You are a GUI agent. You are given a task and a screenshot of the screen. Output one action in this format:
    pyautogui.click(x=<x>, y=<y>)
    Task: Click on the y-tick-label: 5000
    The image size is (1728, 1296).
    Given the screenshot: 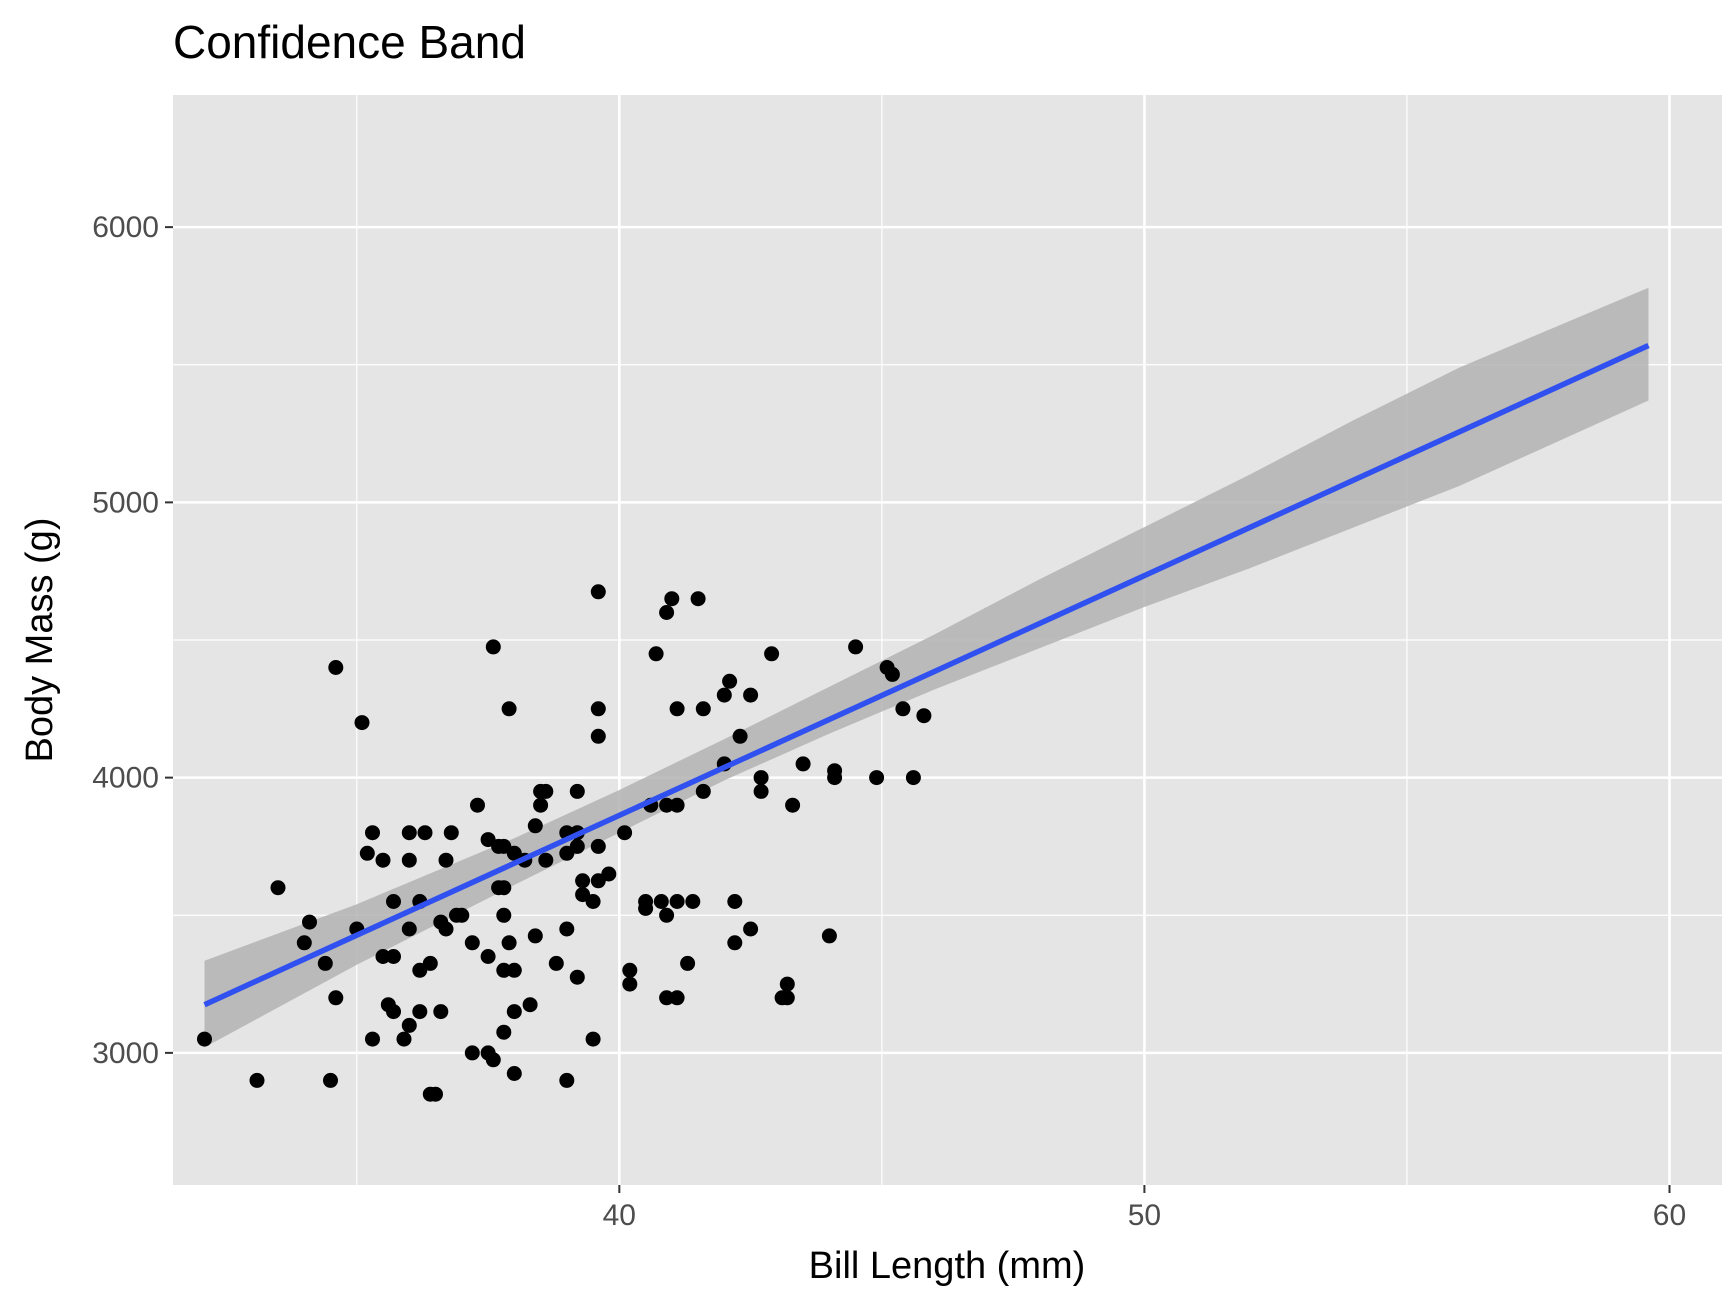 What is the action you would take?
    pyautogui.click(x=125, y=502)
    